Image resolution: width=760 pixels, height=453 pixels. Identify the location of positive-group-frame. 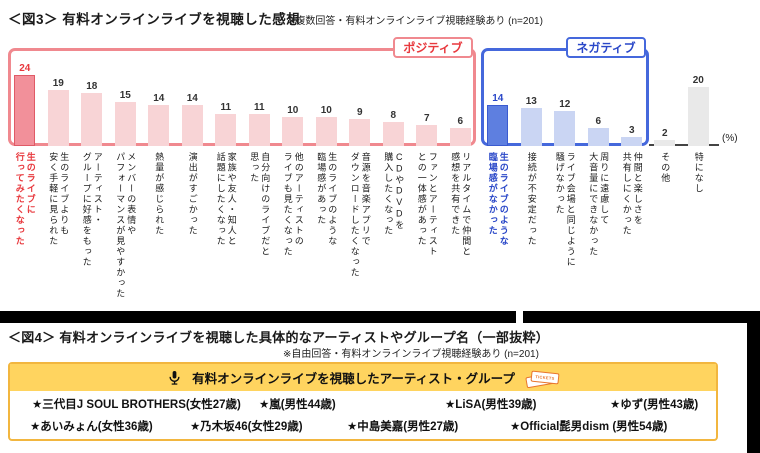
(242, 97).